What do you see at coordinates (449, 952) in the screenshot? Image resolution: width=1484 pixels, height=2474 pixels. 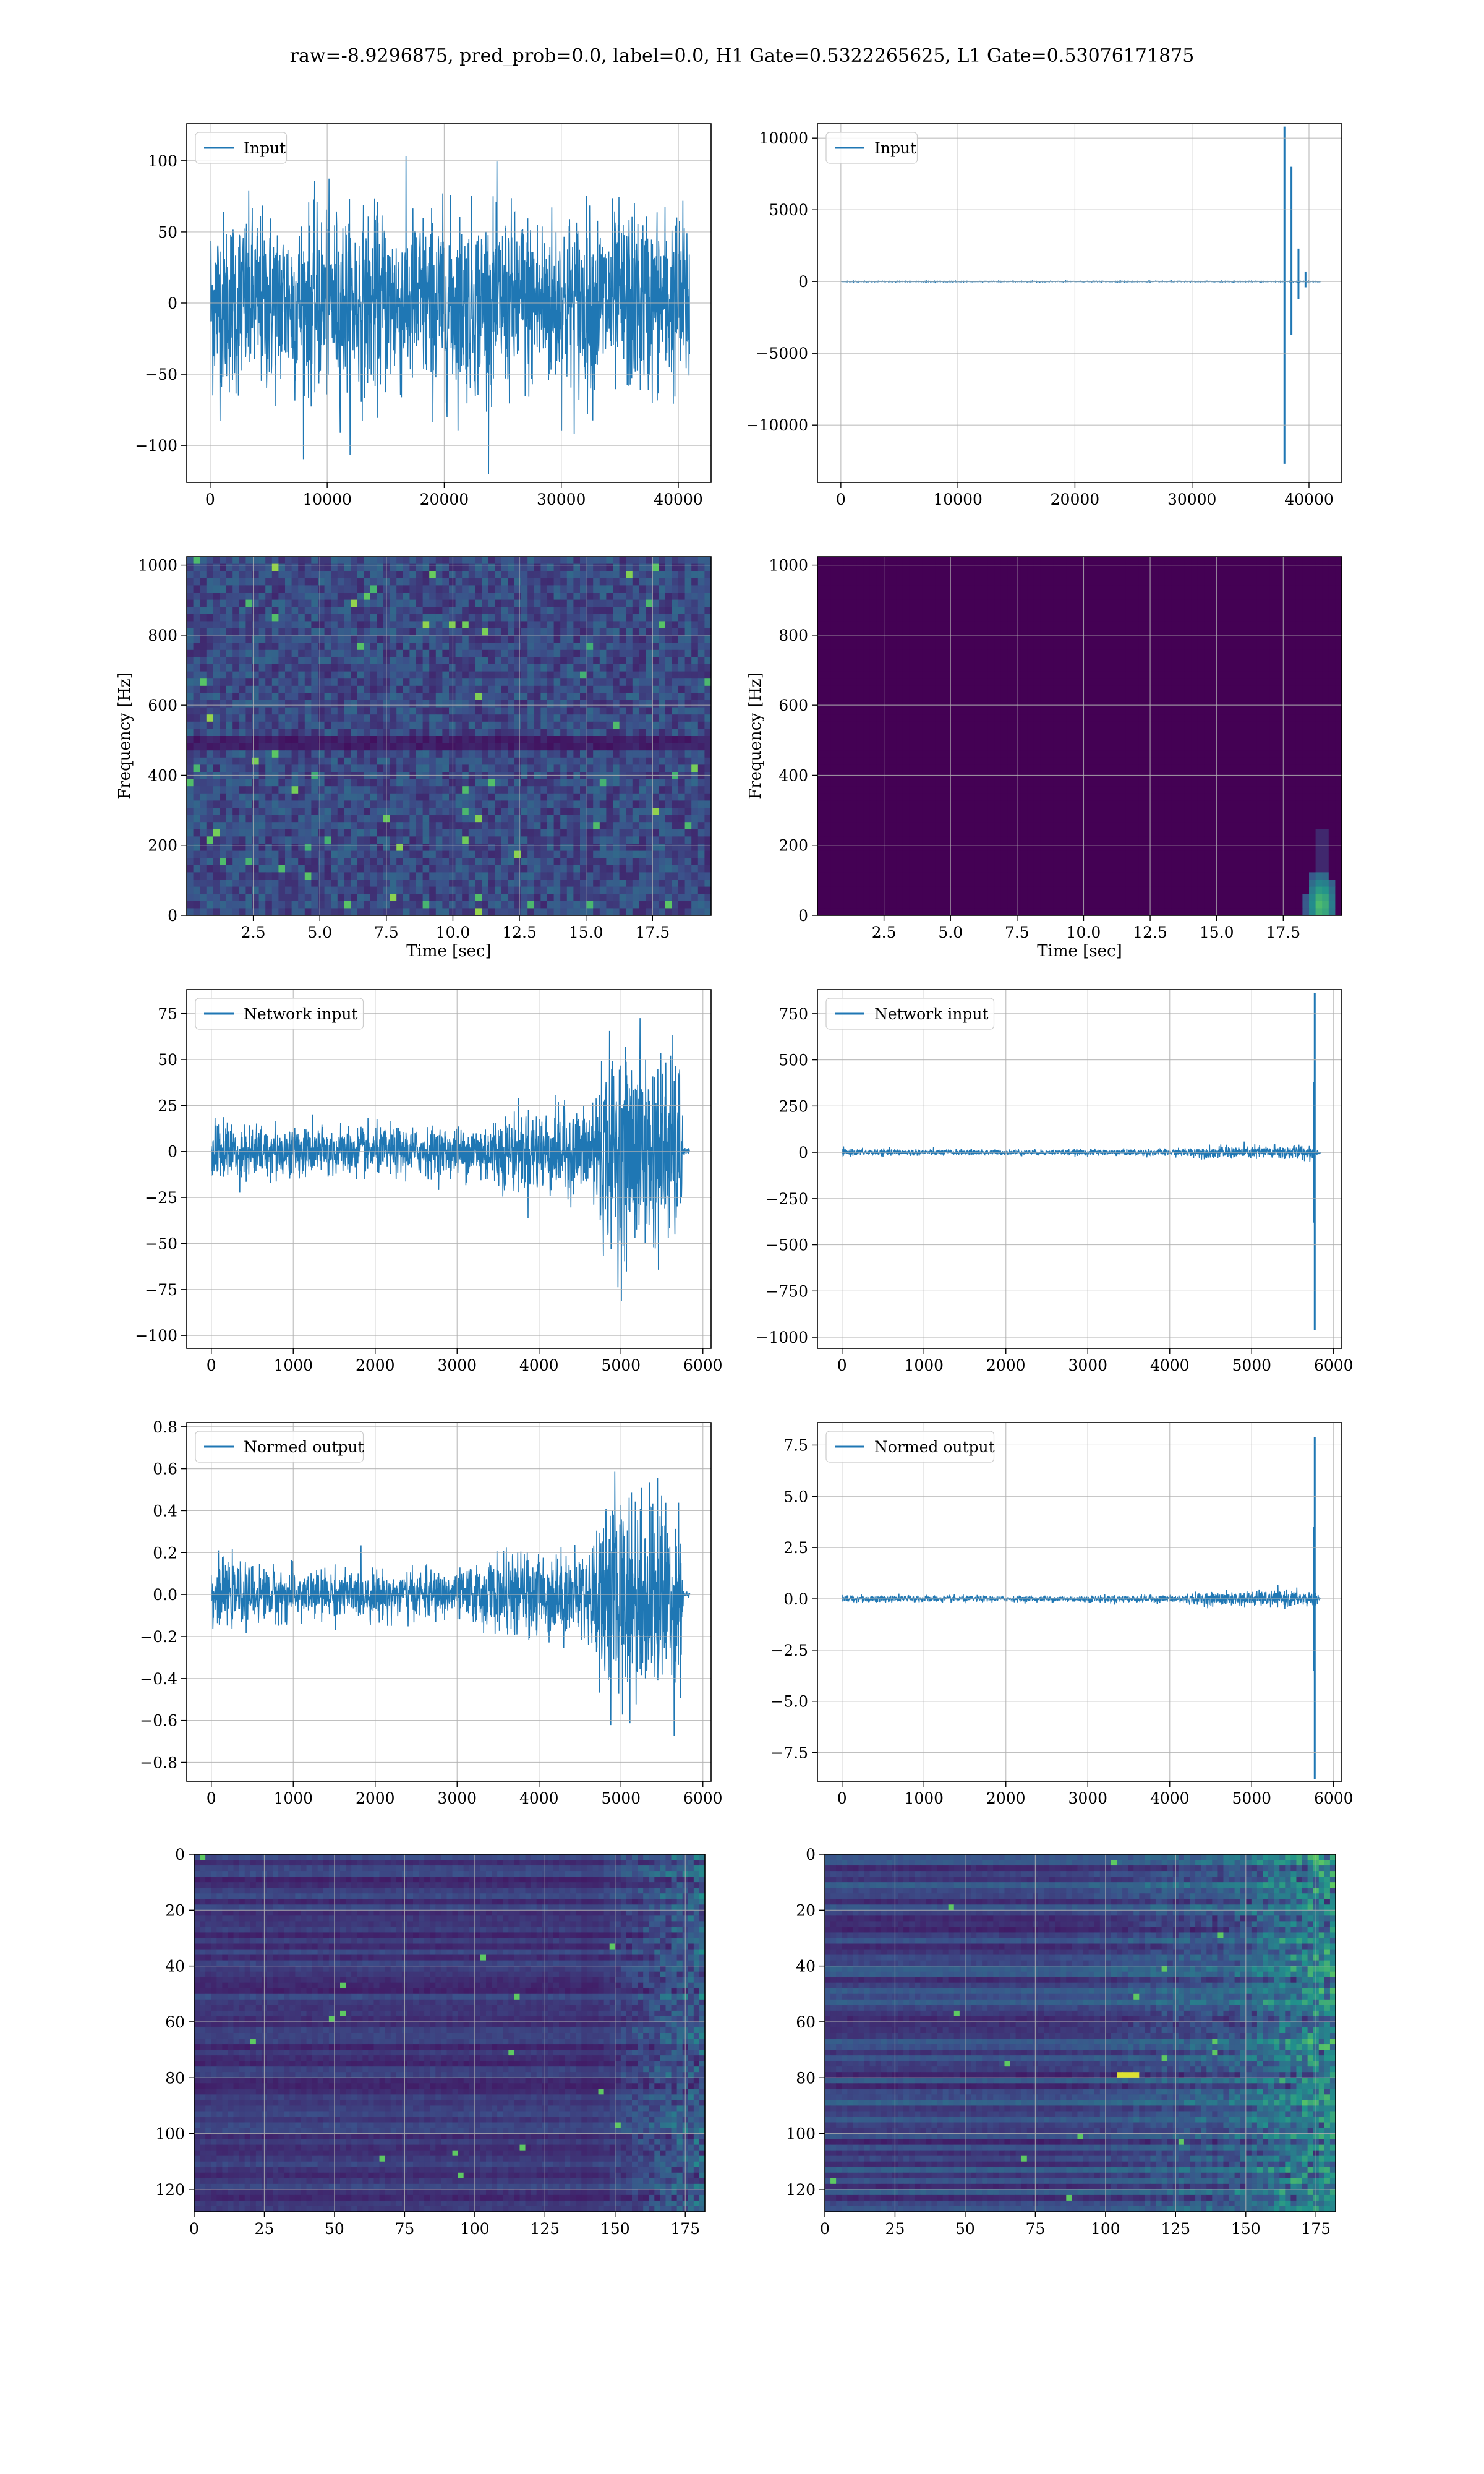 I see `x-axis-label: Time [sec]` at bounding box center [449, 952].